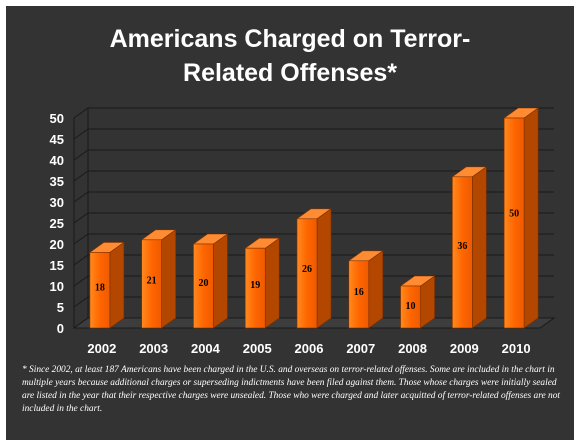  Describe the element at coordinates (290, 73) in the screenshot. I see `chart-title-line-2: Related Offenses*` at that location.